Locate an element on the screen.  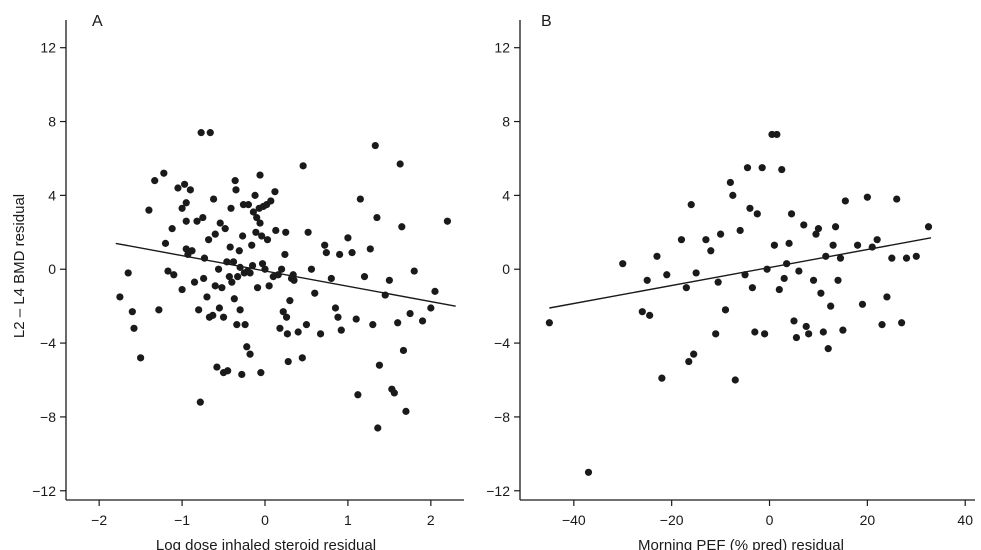
panel-a-fit-line is located at coordinates (285, 274).